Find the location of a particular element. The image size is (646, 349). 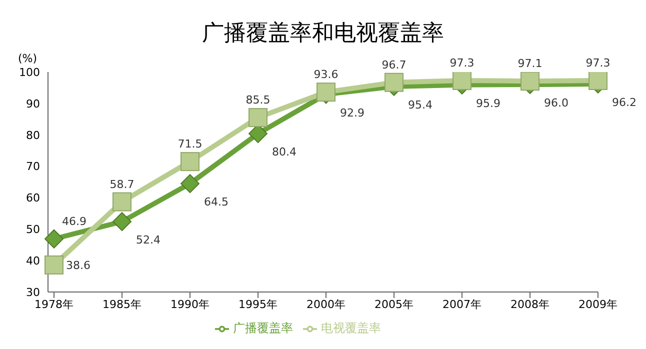

data-label: 95.9 is located at coordinates (488, 103).